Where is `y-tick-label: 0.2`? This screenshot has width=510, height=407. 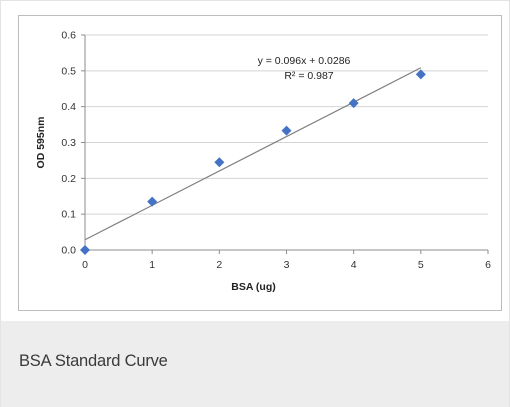
y-tick-label: 0.2 is located at coordinates (68, 179).